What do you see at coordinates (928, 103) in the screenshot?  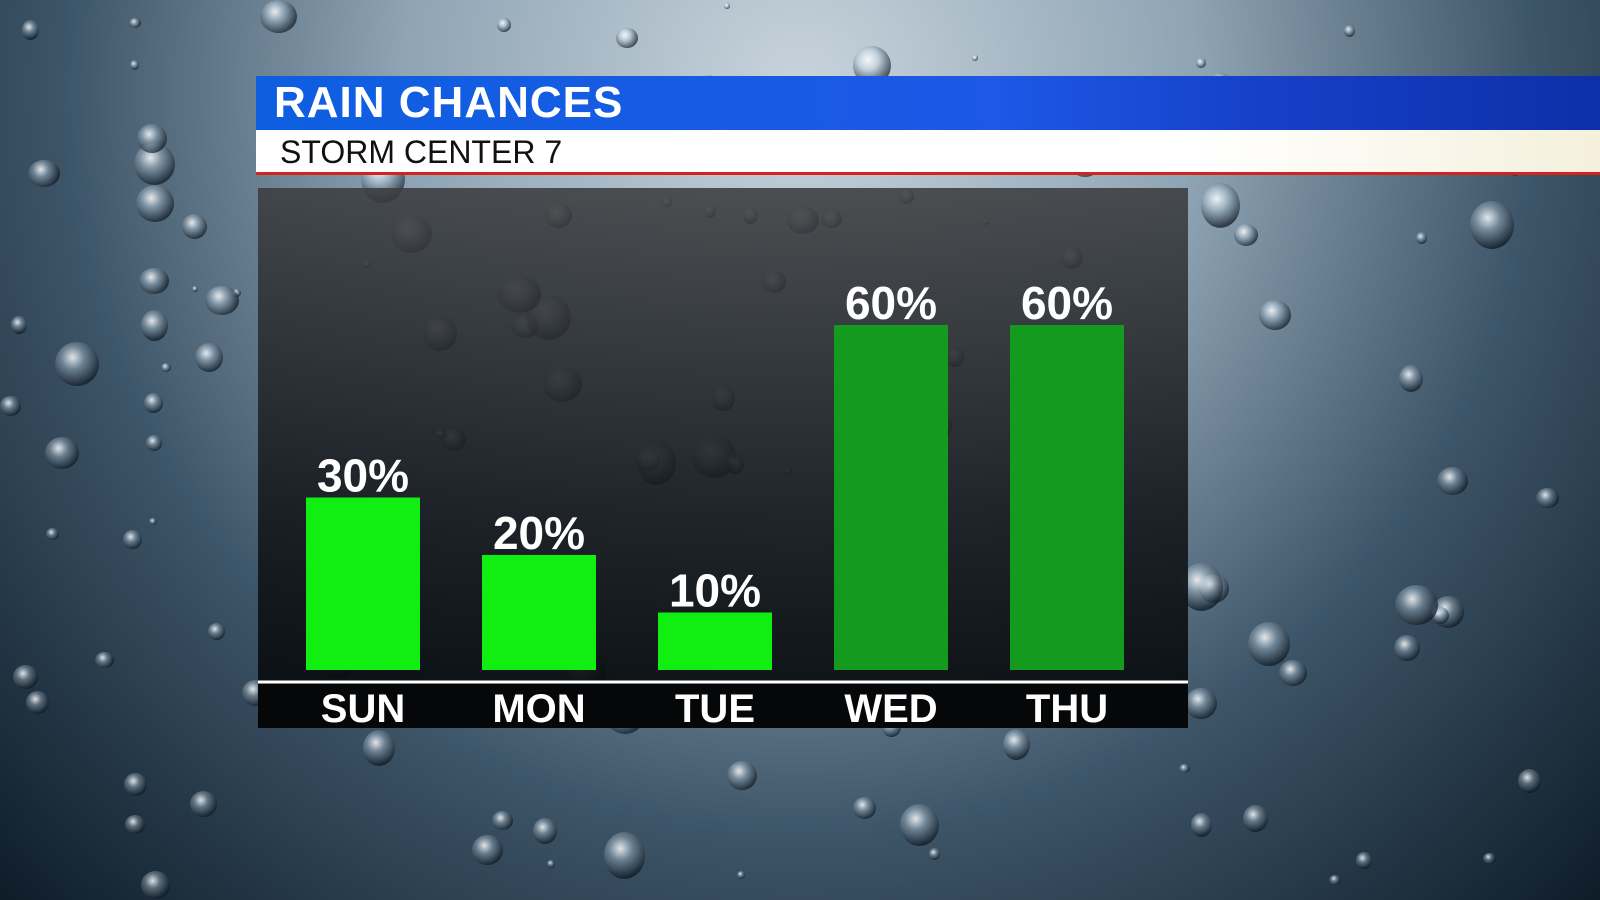 I see `title-banner: RAIN CHANCES` at bounding box center [928, 103].